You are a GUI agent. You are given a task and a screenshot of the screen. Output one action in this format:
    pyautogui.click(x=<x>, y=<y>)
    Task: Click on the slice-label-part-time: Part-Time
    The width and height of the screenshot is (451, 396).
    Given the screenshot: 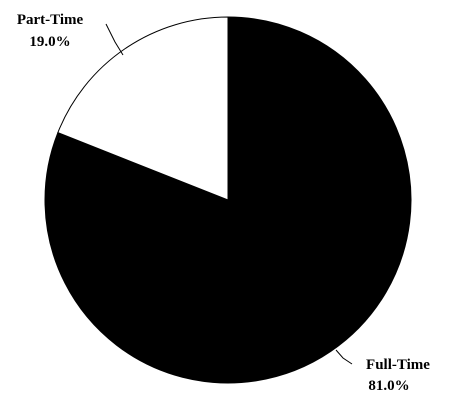 What is the action you would take?
    pyautogui.click(x=50, y=20)
    